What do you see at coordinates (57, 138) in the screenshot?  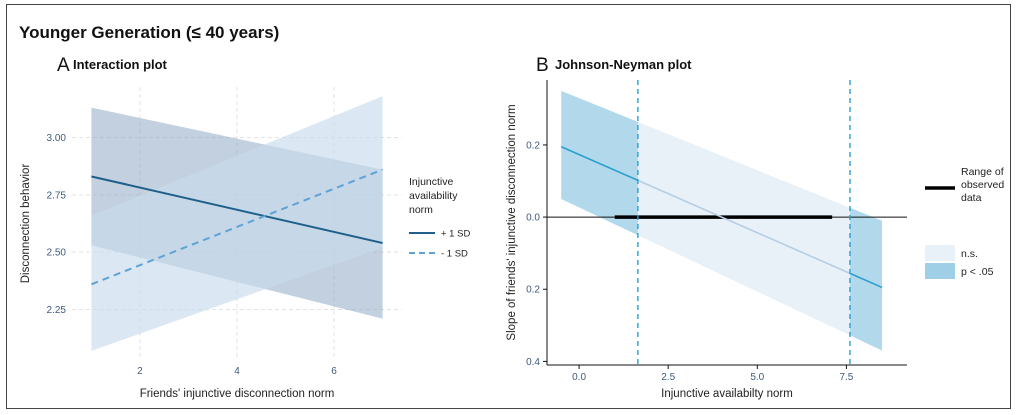 I see `y-tick-label: 3.00` at bounding box center [57, 138].